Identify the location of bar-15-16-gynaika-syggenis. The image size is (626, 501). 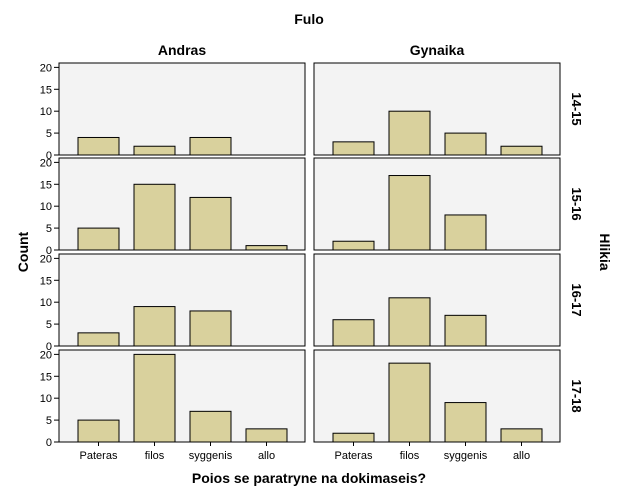
(465, 232).